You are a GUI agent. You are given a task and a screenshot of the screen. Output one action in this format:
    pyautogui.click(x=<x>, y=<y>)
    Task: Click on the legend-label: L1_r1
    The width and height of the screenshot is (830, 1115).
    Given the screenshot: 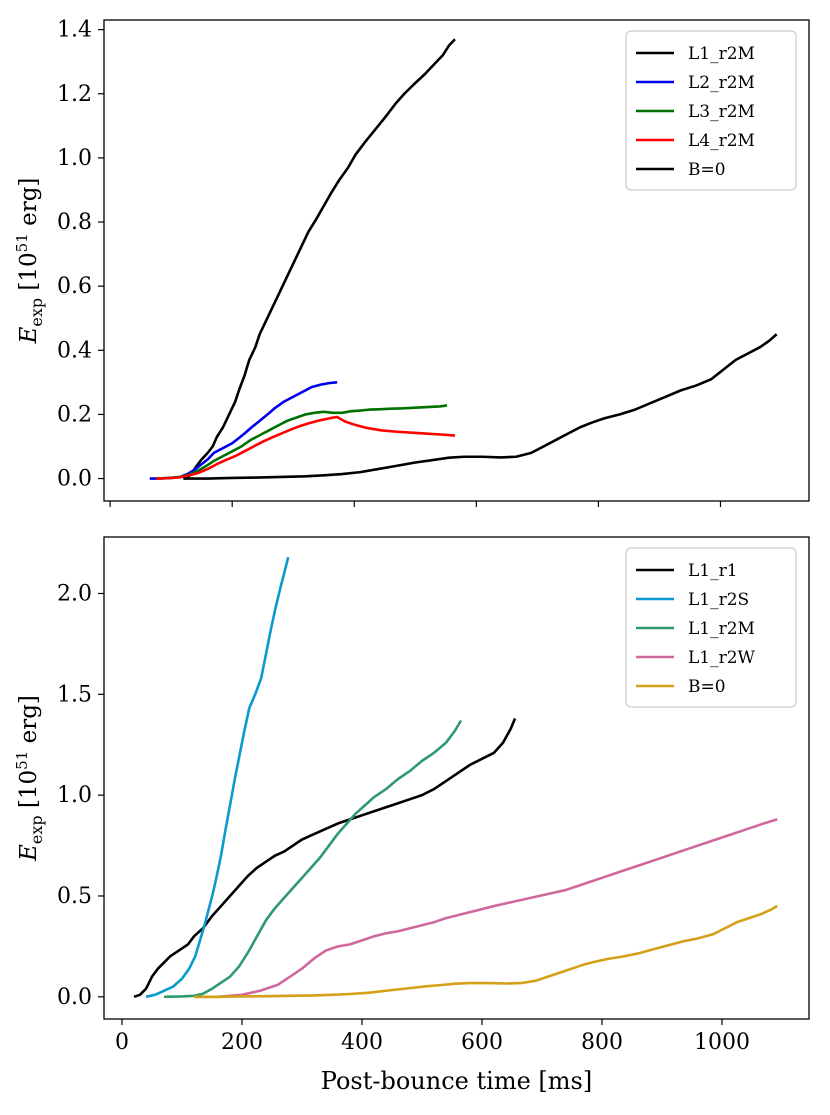 What is the action you would take?
    pyautogui.click(x=713, y=571)
    